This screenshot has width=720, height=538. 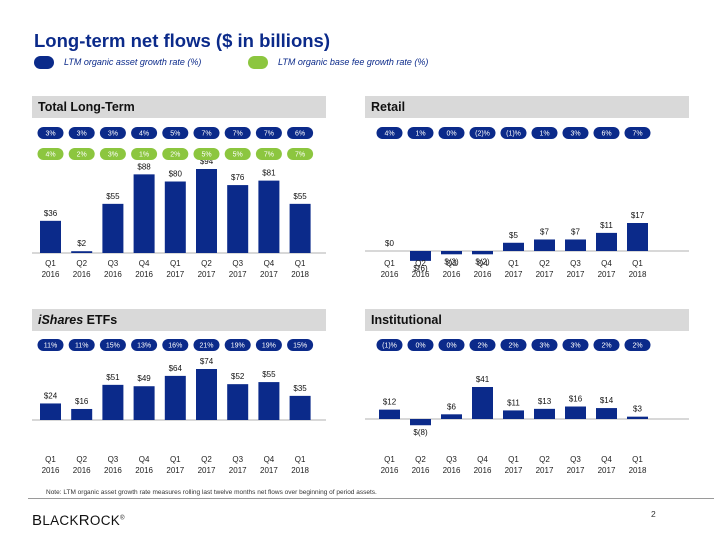 What do you see at coordinates (389, 346) in the screenshot?
I see `asset-growth-label: (1)%` at bounding box center [389, 346].